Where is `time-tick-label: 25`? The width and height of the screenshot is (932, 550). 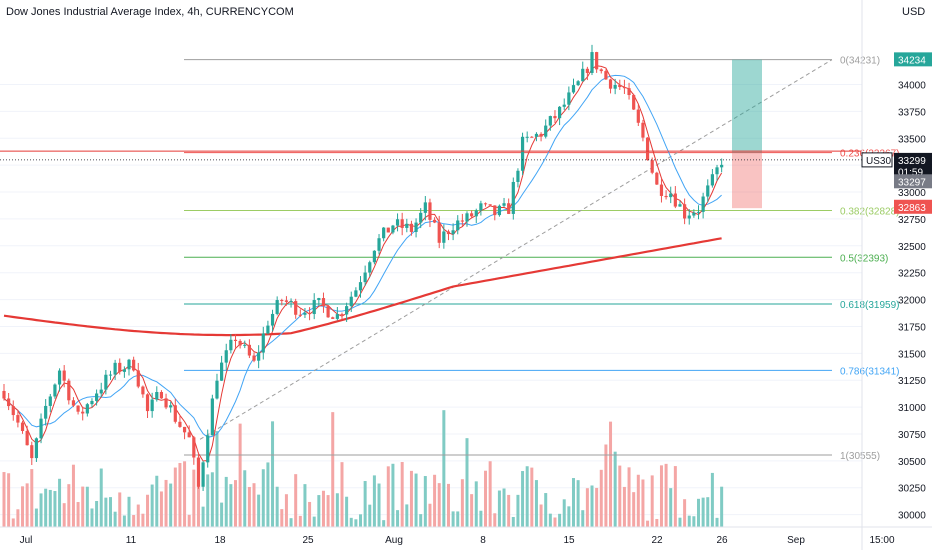
time-tick-label: 25 is located at coordinates (308, 540).